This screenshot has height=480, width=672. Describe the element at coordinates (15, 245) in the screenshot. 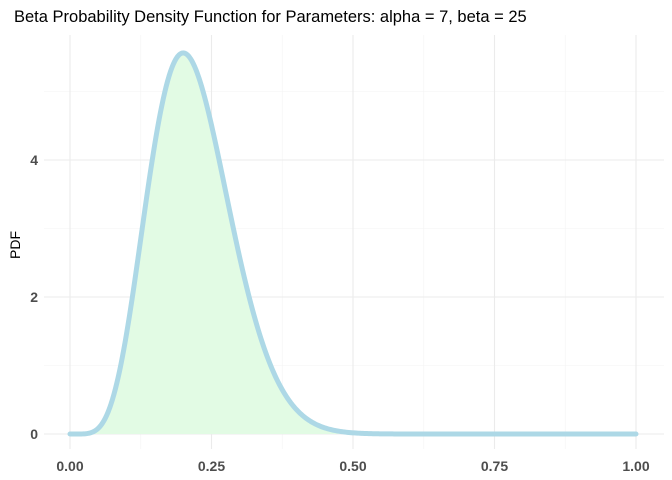

I see `y-axis-label: PDF` at that location.